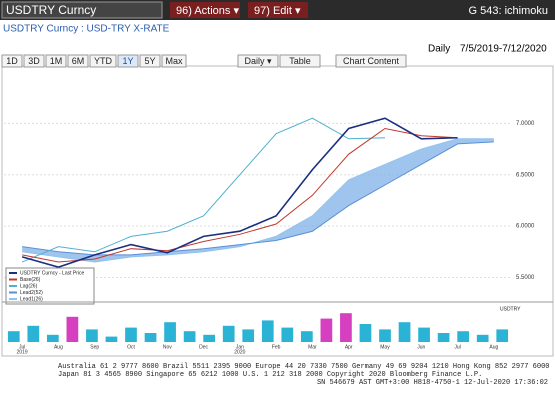  What do you see at coordinates (525, 124) in the screenshot?
I see `y-tick-label: 7.0000` at bounding box center [525, 124].